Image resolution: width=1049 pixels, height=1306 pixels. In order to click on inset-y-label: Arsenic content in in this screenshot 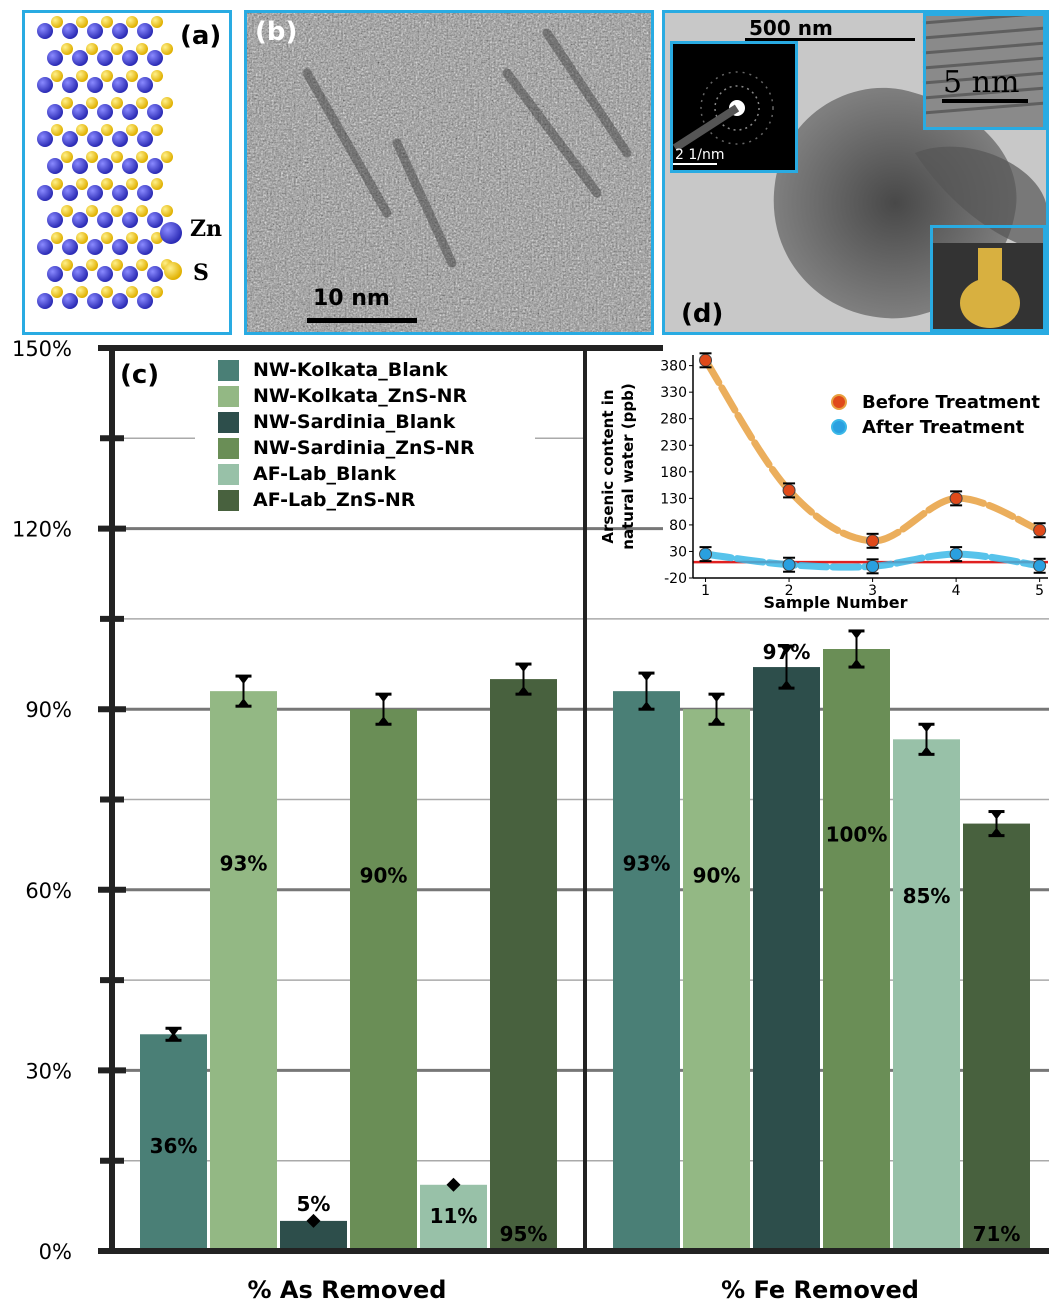, I will do `click(608, 466)`.